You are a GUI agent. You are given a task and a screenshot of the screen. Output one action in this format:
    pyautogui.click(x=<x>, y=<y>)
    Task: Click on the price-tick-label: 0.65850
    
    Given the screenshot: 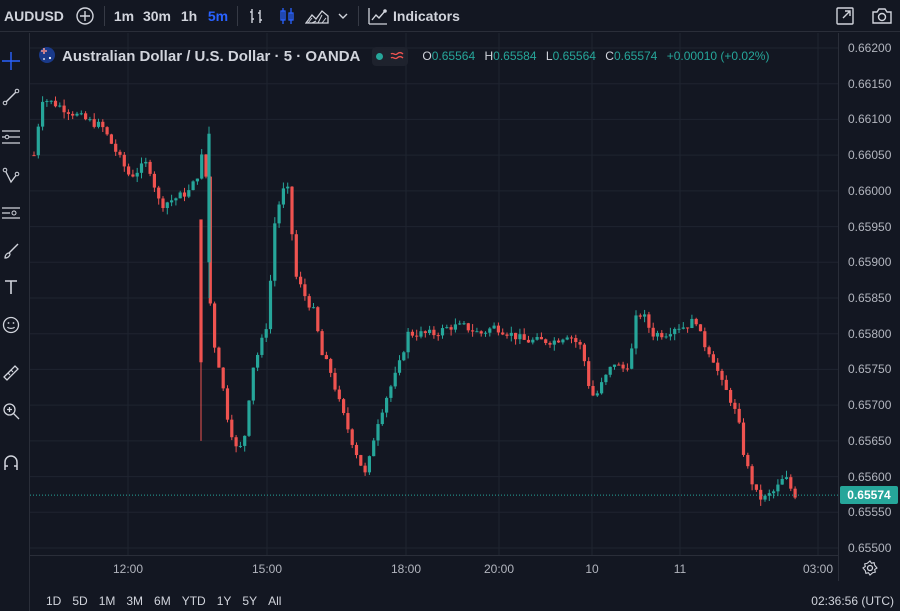 What is the action you would take?
    pyautogui.click(x=870, y=298)
    